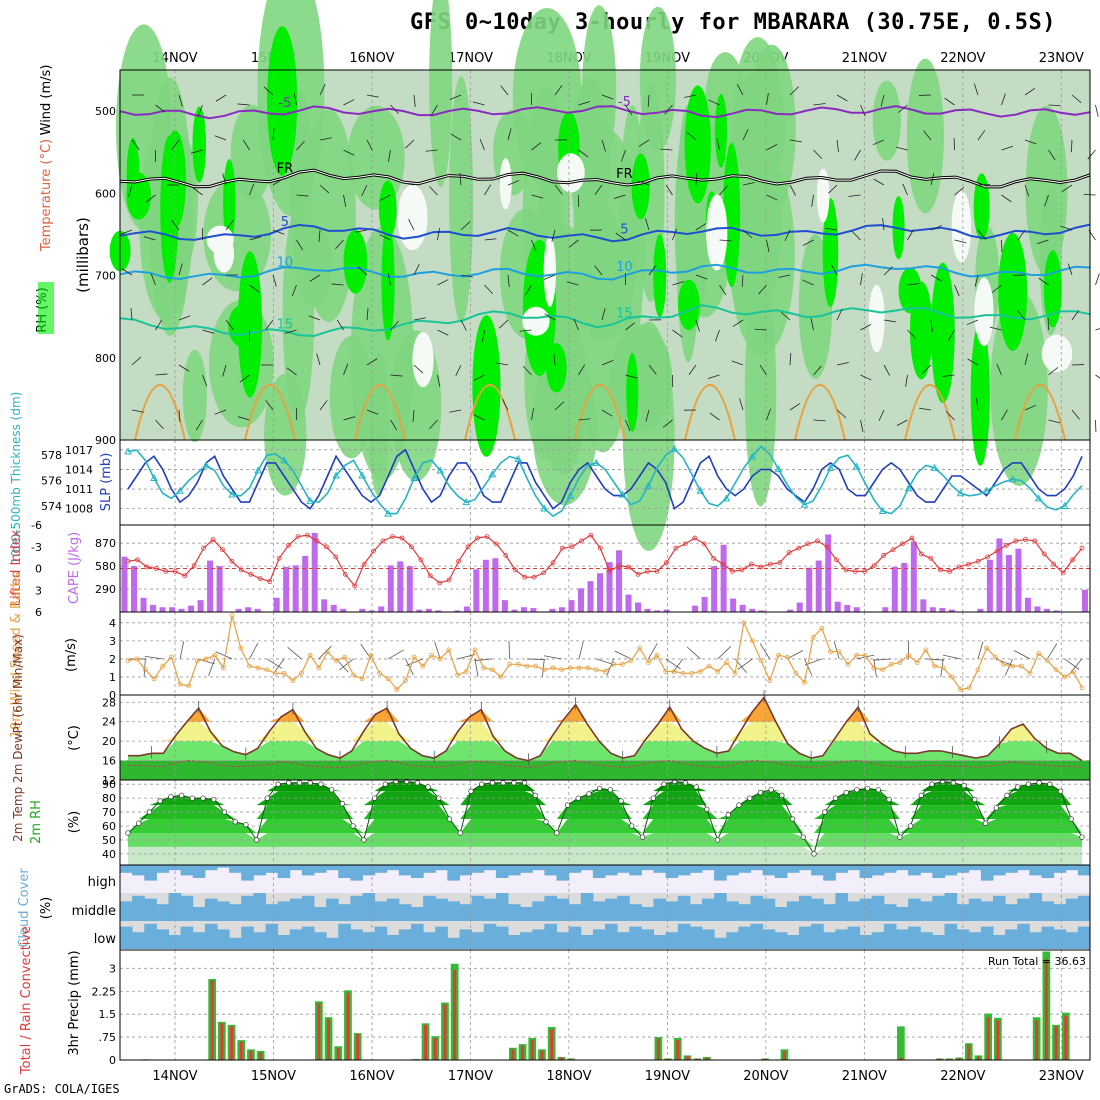  What do you see at coordinates (71, 655) in the screenshot?
I see `wind10m-unit-label: (m/s)` at bounding box center [71, 655].